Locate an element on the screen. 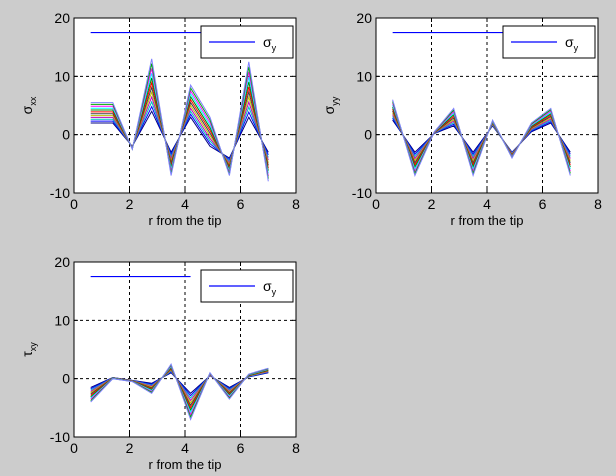 This screenshot has height=476, width=616. y-axis-label-symbol: τ is located at coordinates (27, 354).